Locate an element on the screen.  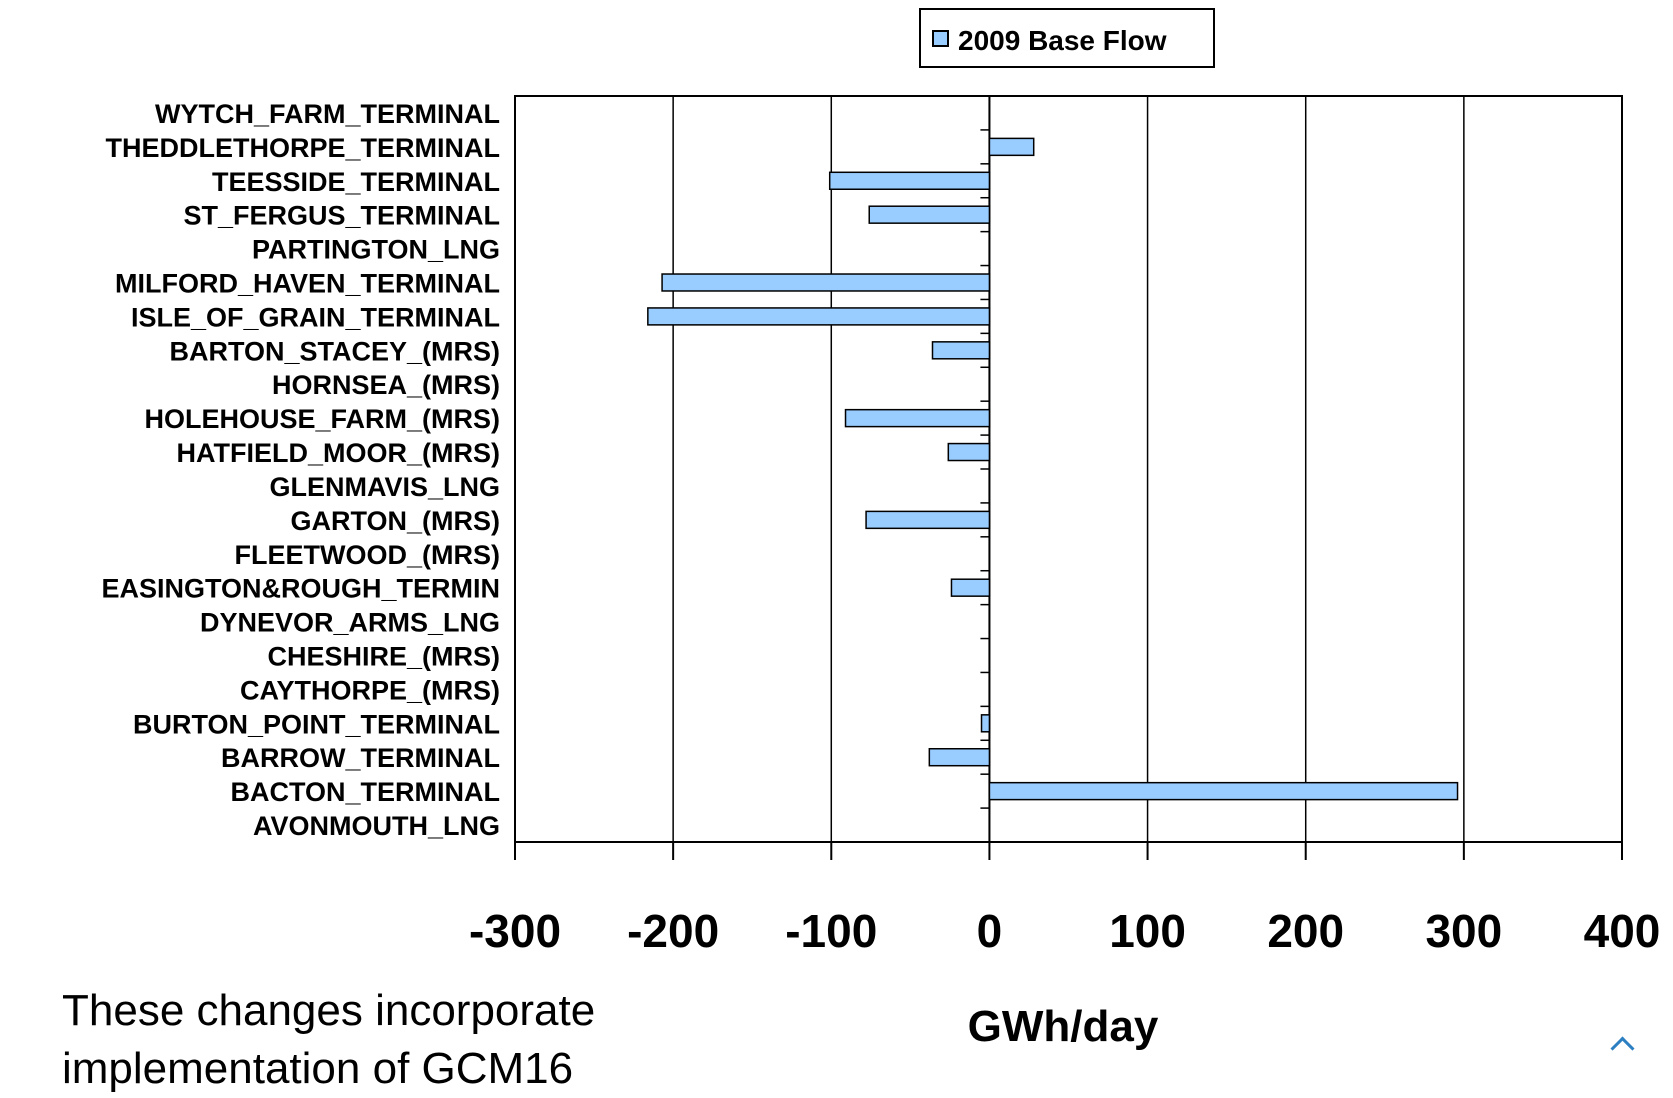
category-label: FLEETWOOD_(MRS) is located at coordinates (367, 555).